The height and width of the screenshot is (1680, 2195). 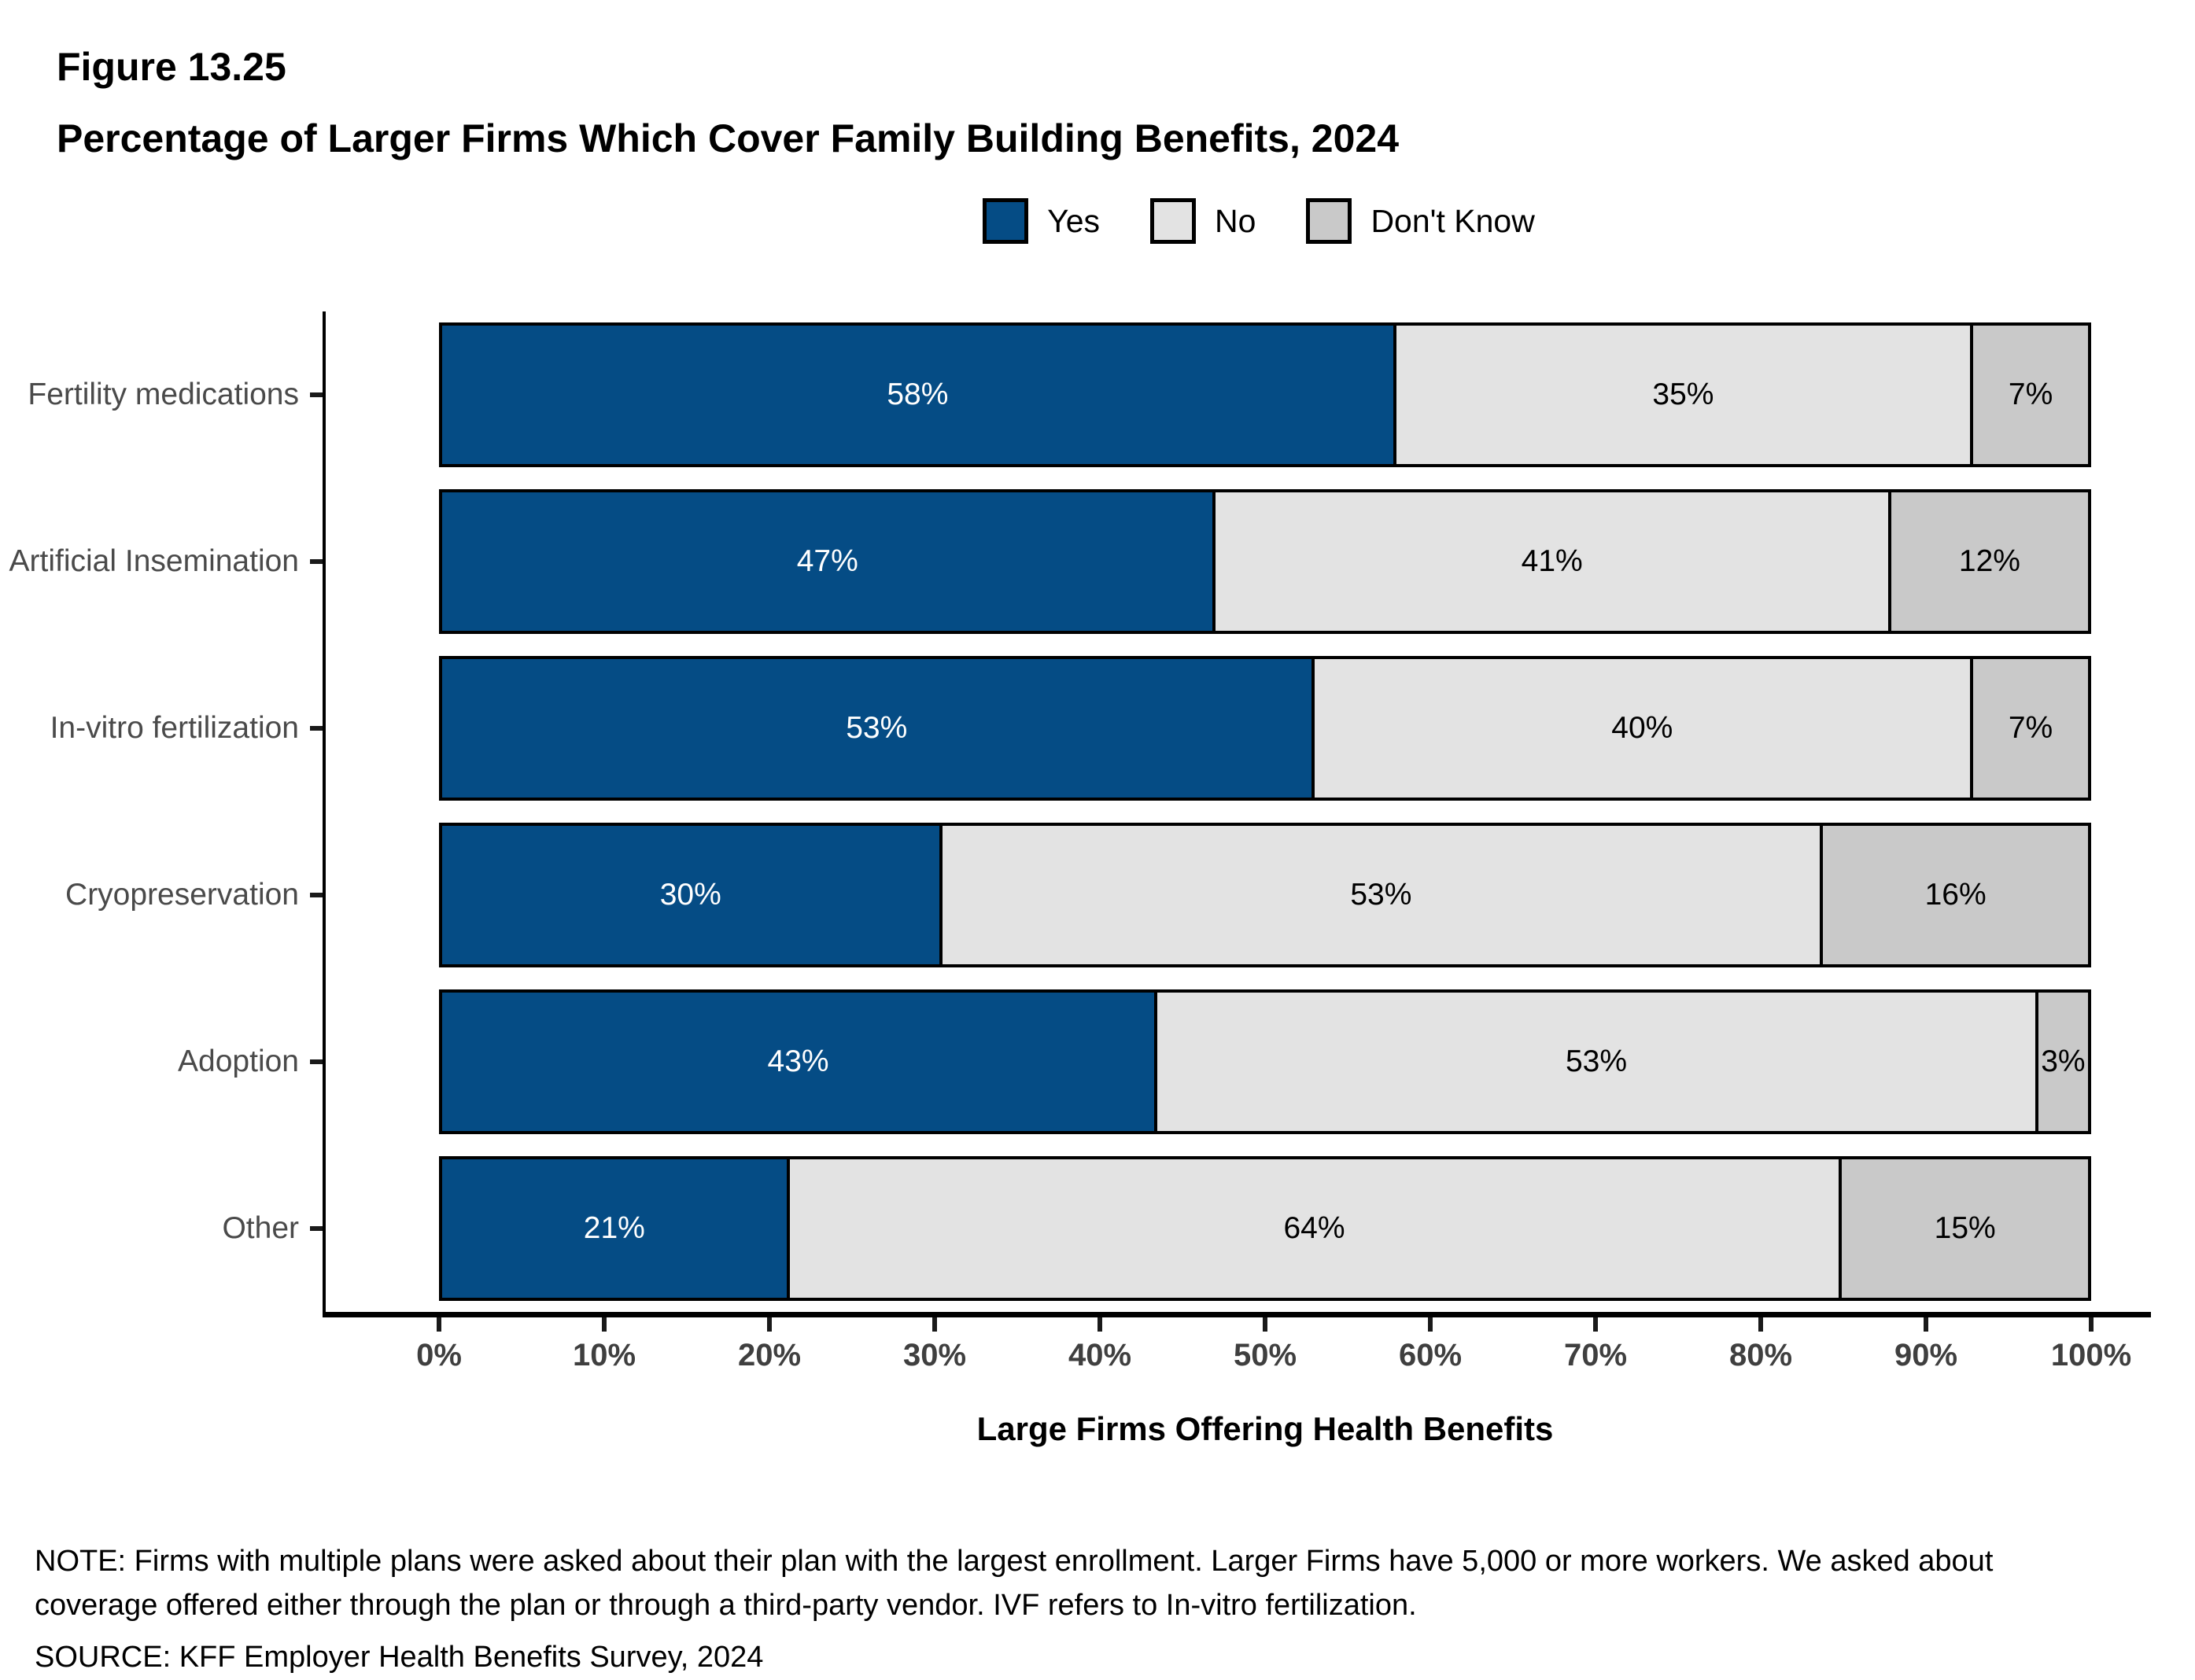 I want to click on bar-segment-yes: 58%, so click(x=919, y=395).